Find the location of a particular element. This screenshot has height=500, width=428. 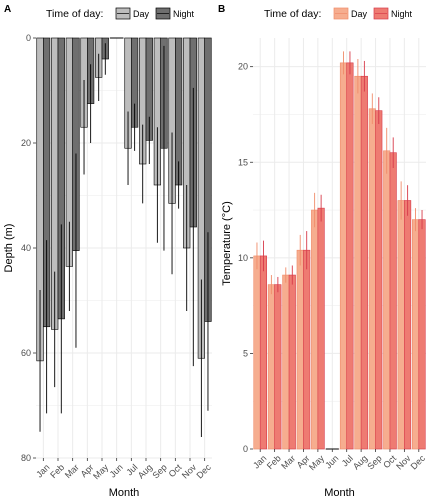

panel-label: B is located at coordinates (221, 9).